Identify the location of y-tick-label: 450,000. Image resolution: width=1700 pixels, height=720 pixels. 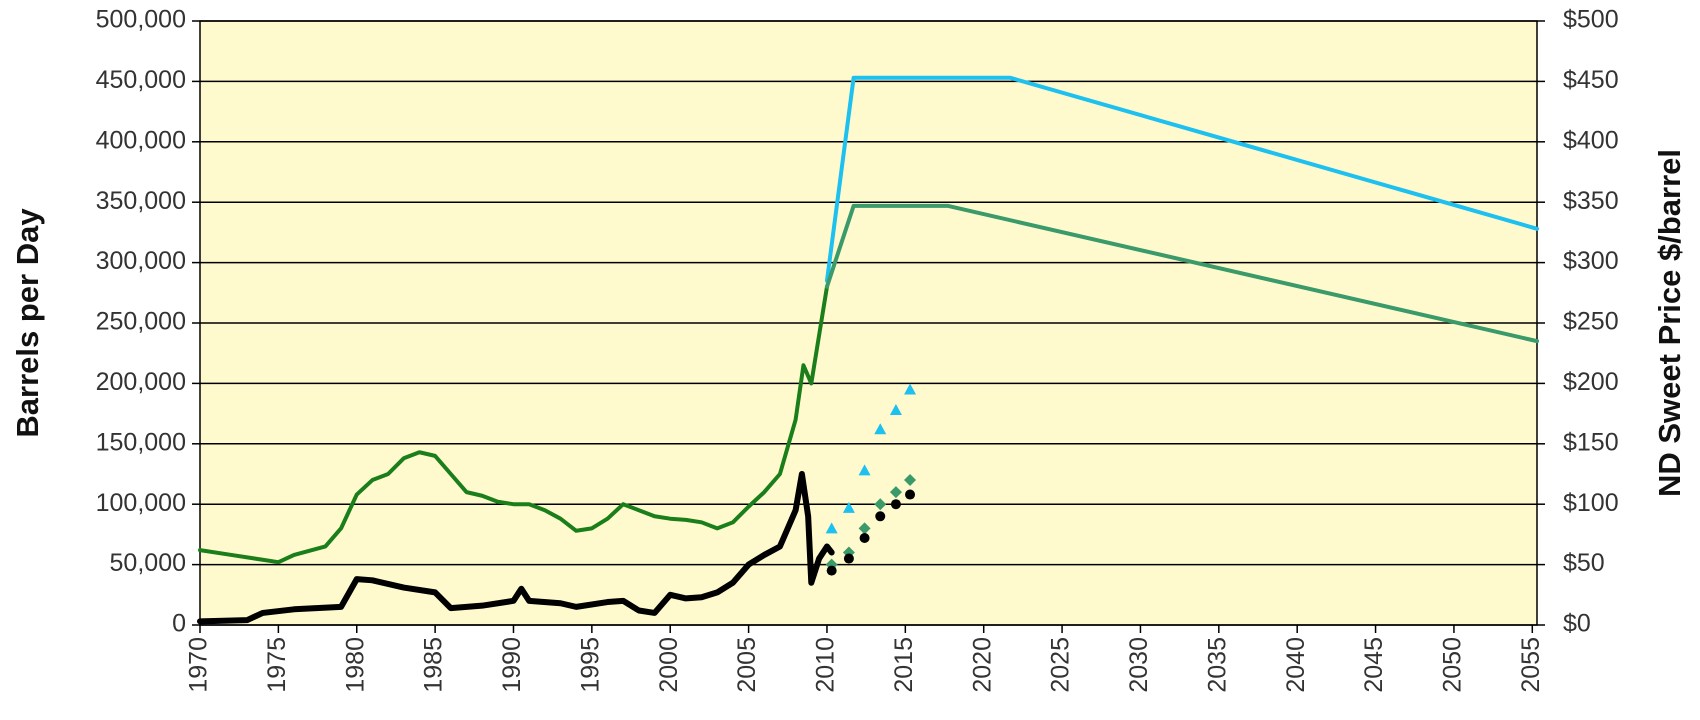
(141, 80).